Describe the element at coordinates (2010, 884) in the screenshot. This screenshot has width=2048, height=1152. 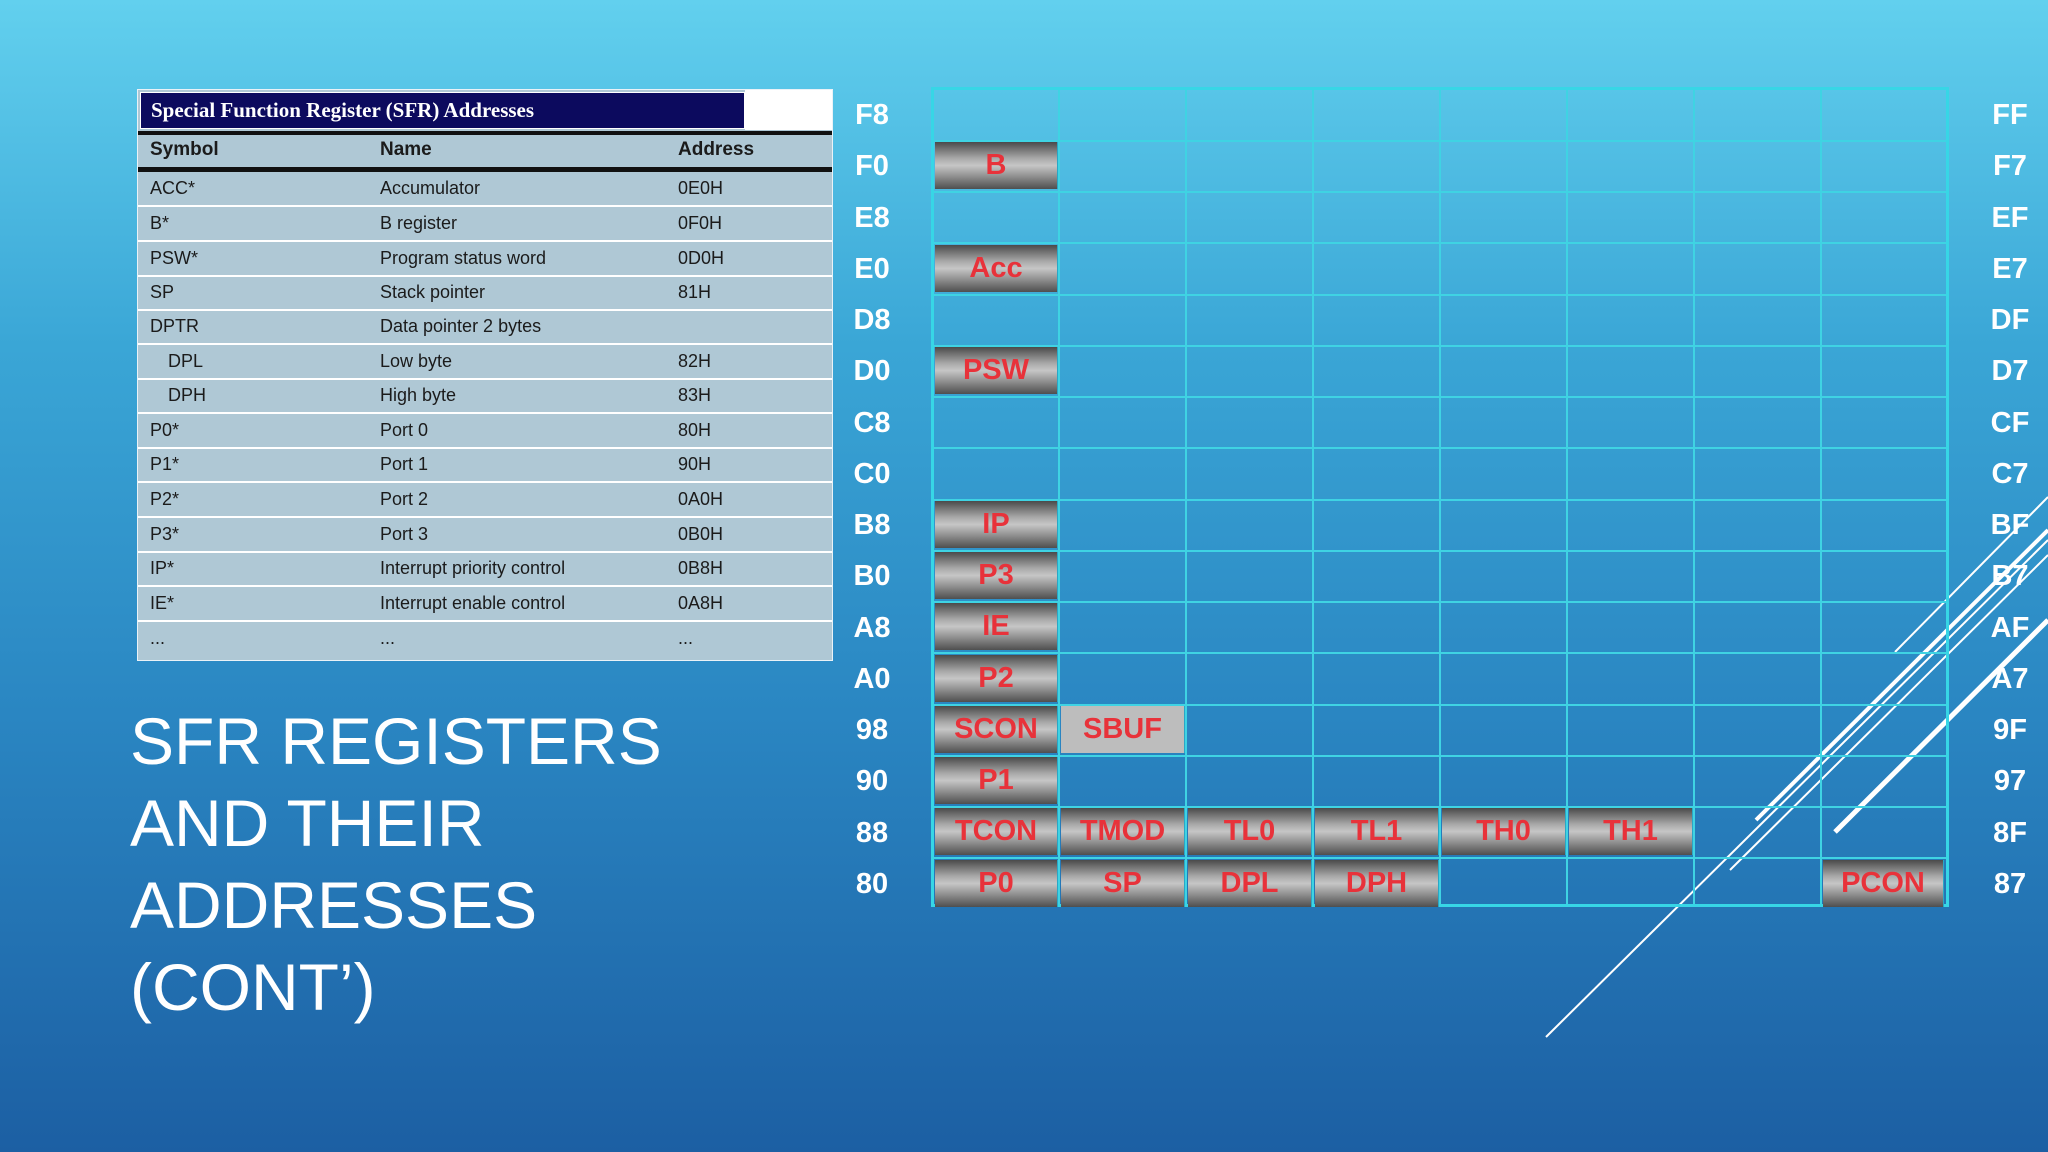
I see `address-label-right: 87` at that location.